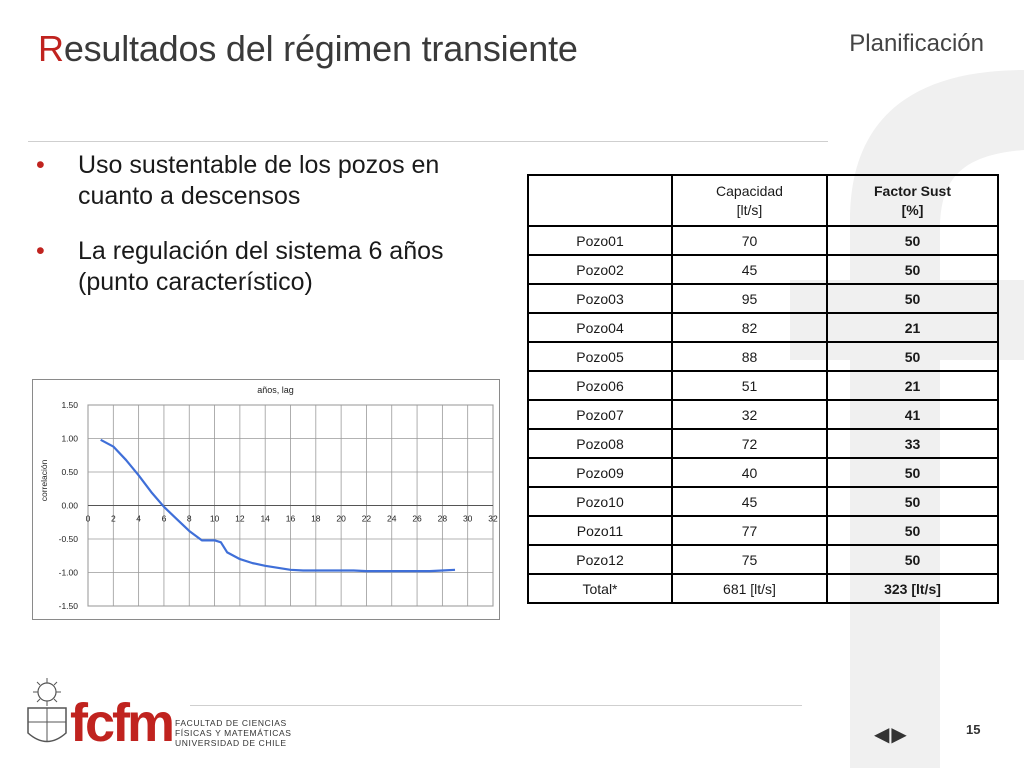 The width and height of the screenshot is (1024, 768). Describe the element at coordinates (749, 385) in the screenshot. I see `capacity-cell: 51` at that location.